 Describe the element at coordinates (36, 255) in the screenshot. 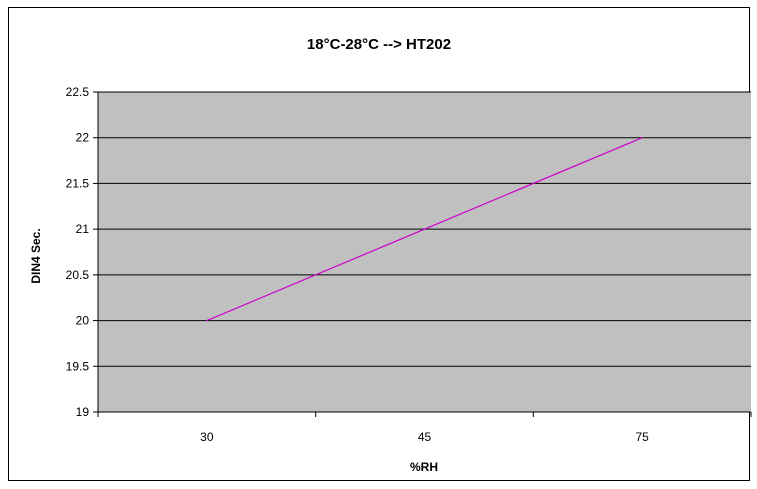

I see `y-axis-title: DIN4 Sec.` at that location.